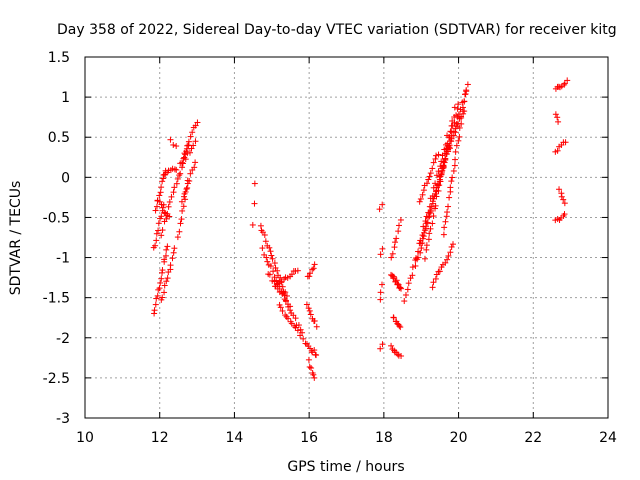 The image size is (640, 480). I want to click on x-tick-label: 10, so click(85, 438).